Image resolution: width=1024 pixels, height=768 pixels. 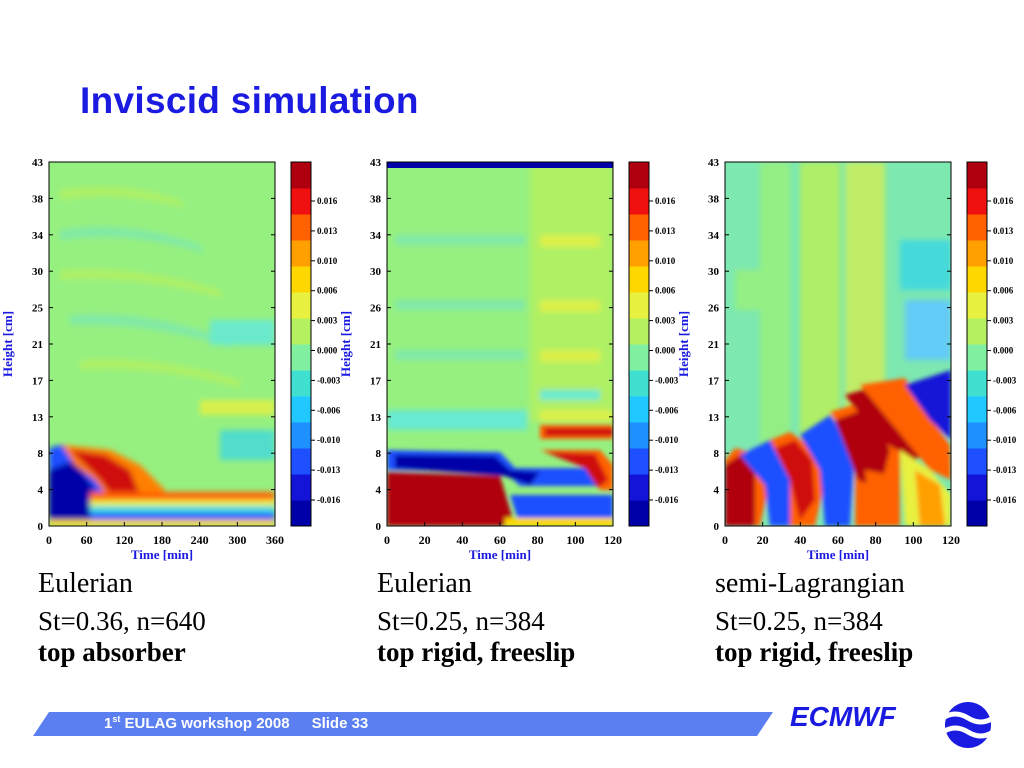 What do you see at coordinates (41, 454) in the screenshot?
I see `y-tick-label: 8` at bounding box center [41, 454].